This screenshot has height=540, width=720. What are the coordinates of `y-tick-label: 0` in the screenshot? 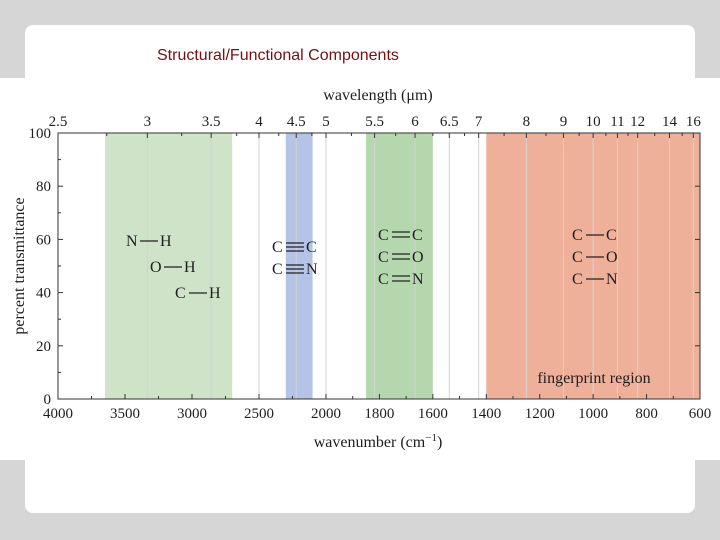 It's located at (48, 400).